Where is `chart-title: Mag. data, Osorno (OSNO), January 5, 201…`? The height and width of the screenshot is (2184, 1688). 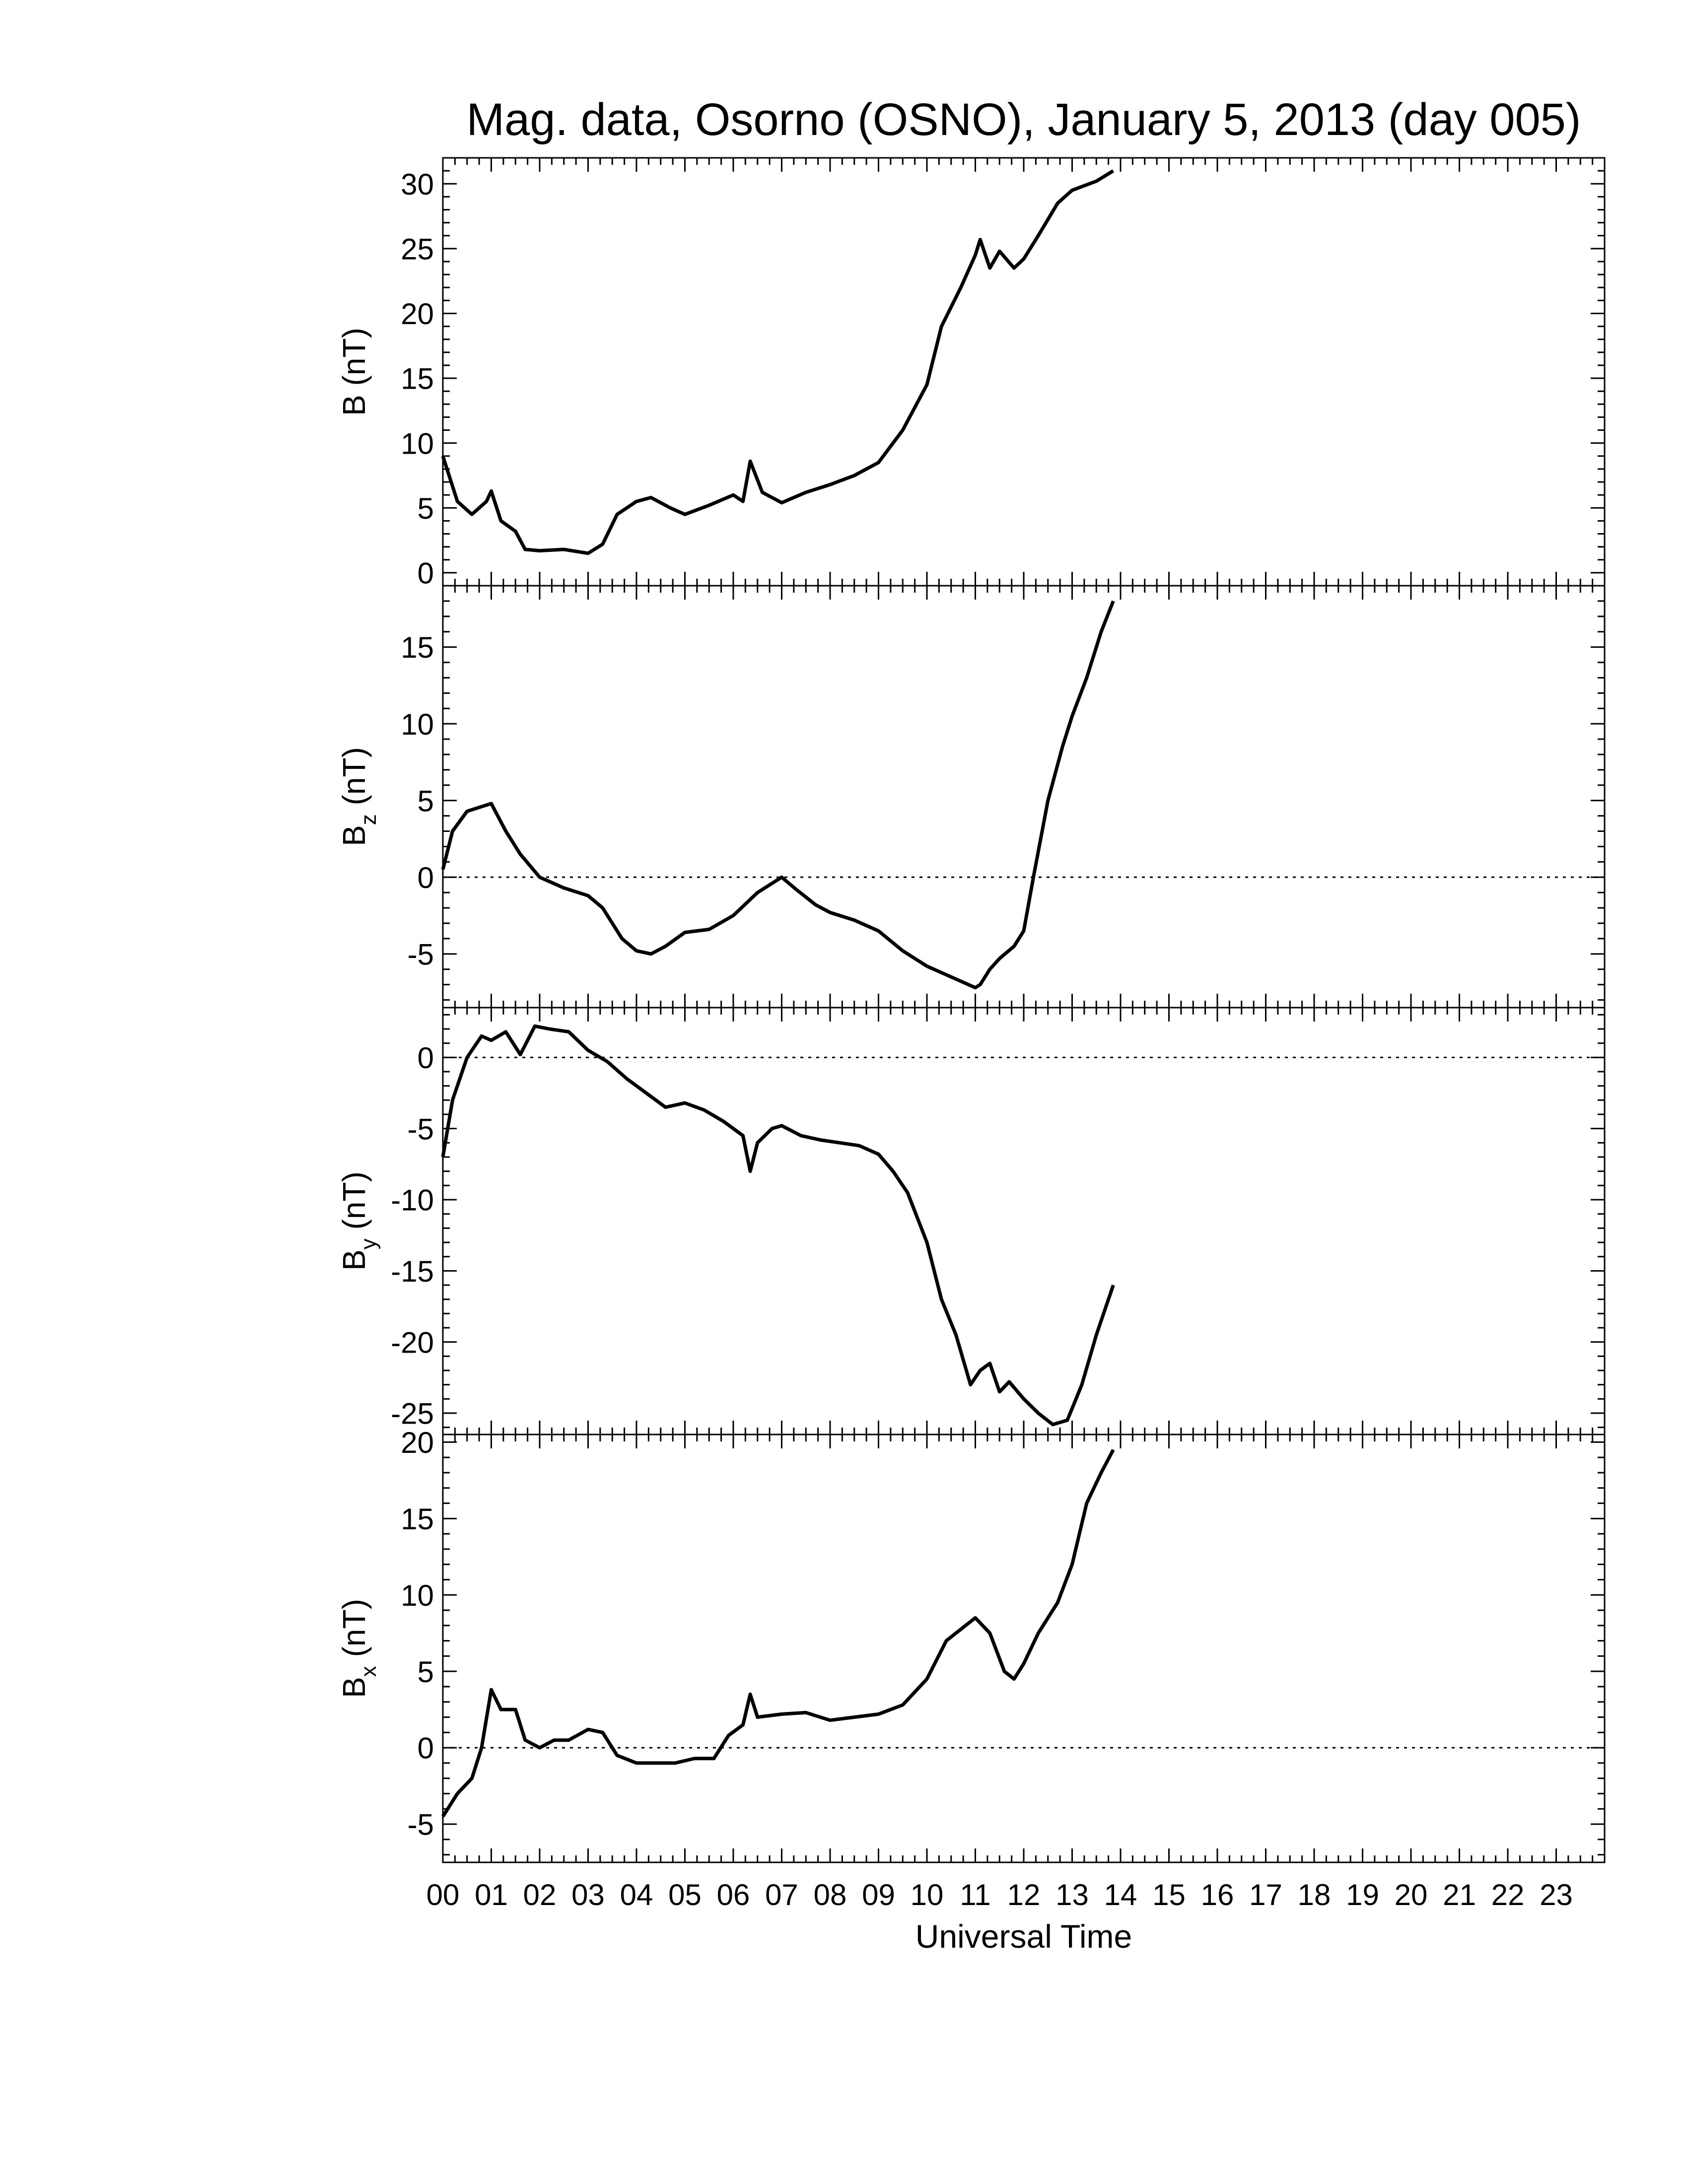
chart-title: Mag. data, Osorno (OSNO), January 5, 201… is located at coordinates (1024, 119).